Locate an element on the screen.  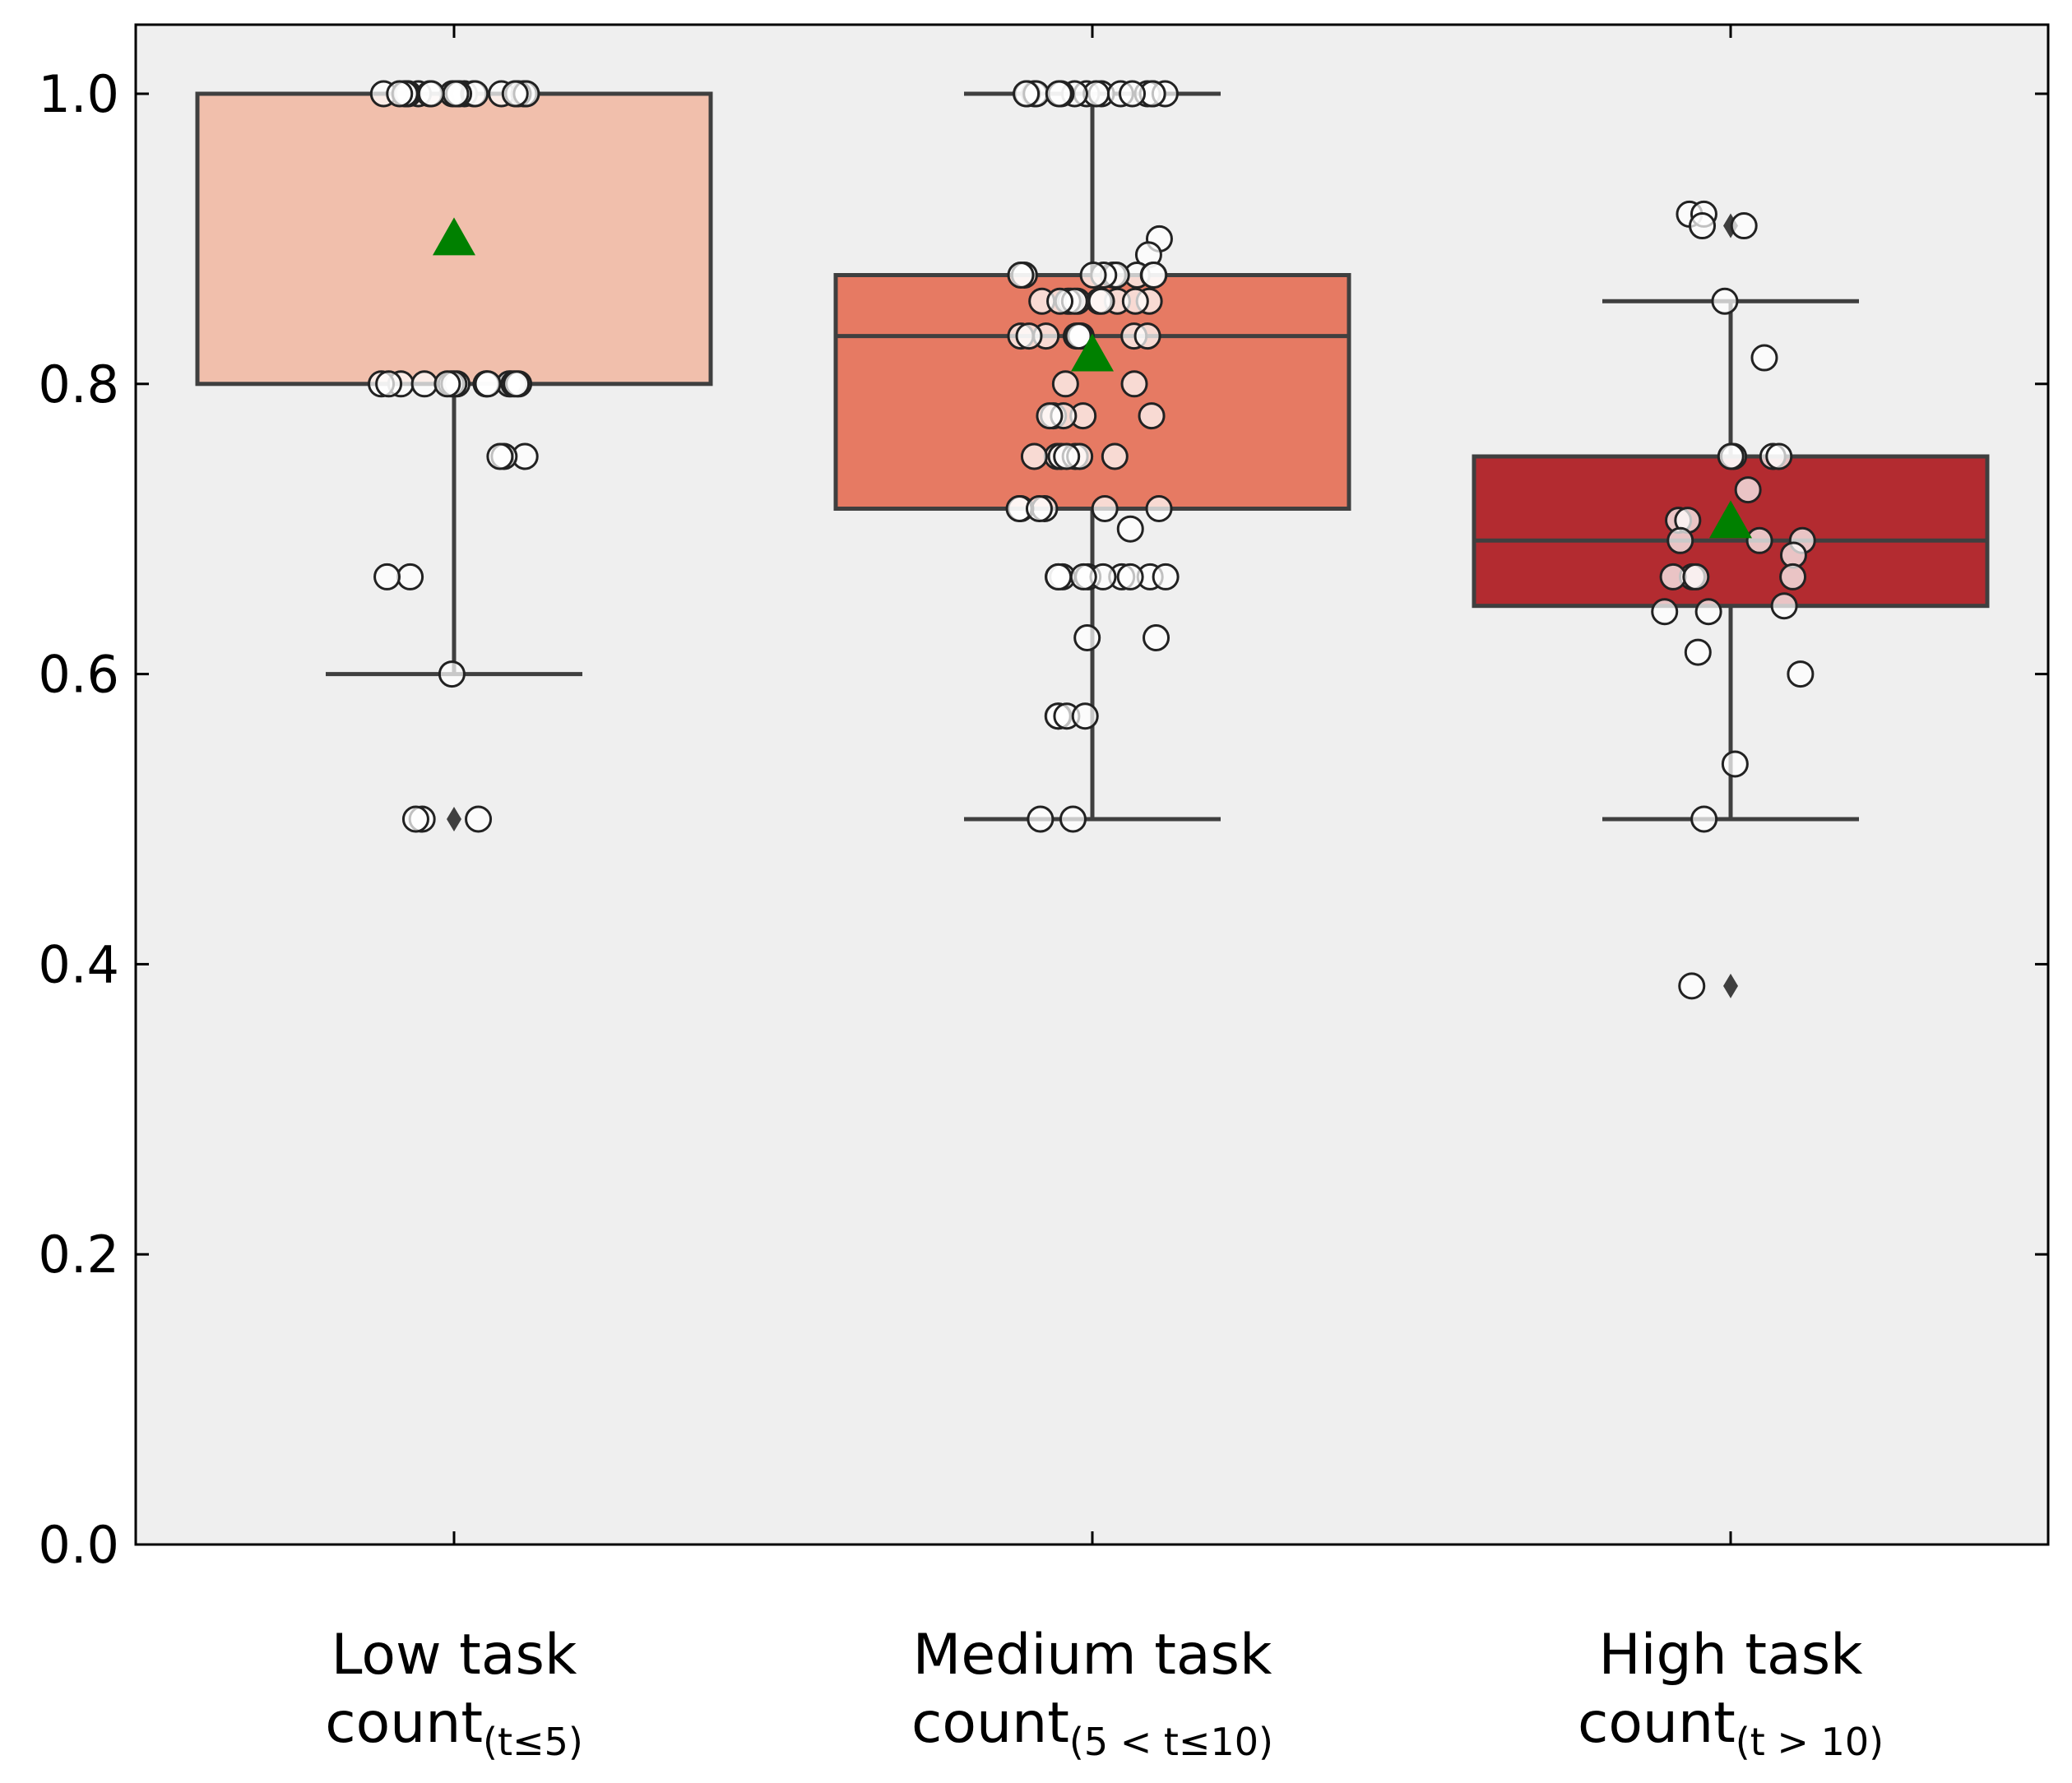
category-range-subscript: (5 < t≤10) is located at coordinates (1171, 1742).